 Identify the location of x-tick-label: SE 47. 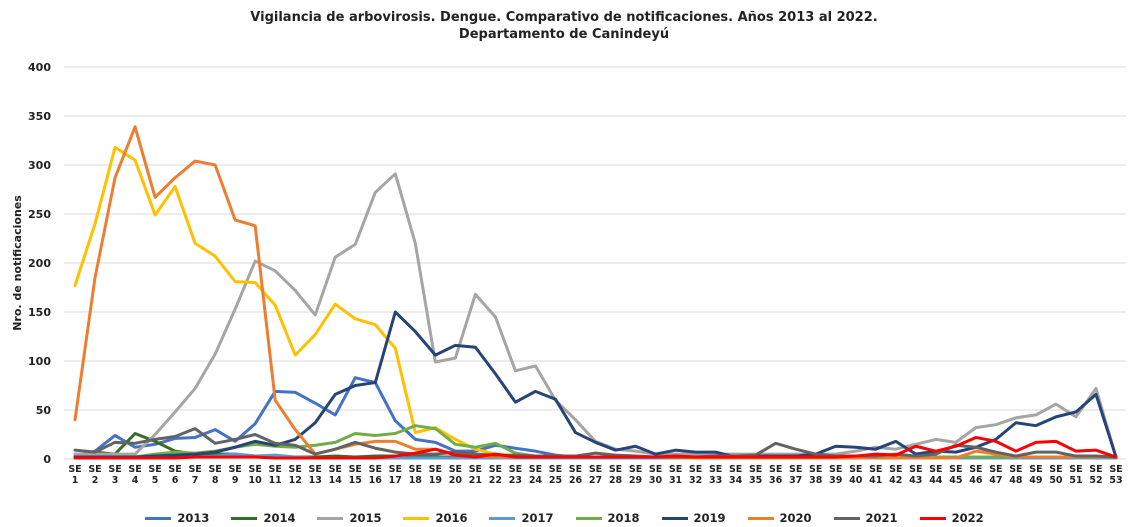
(996, 475).